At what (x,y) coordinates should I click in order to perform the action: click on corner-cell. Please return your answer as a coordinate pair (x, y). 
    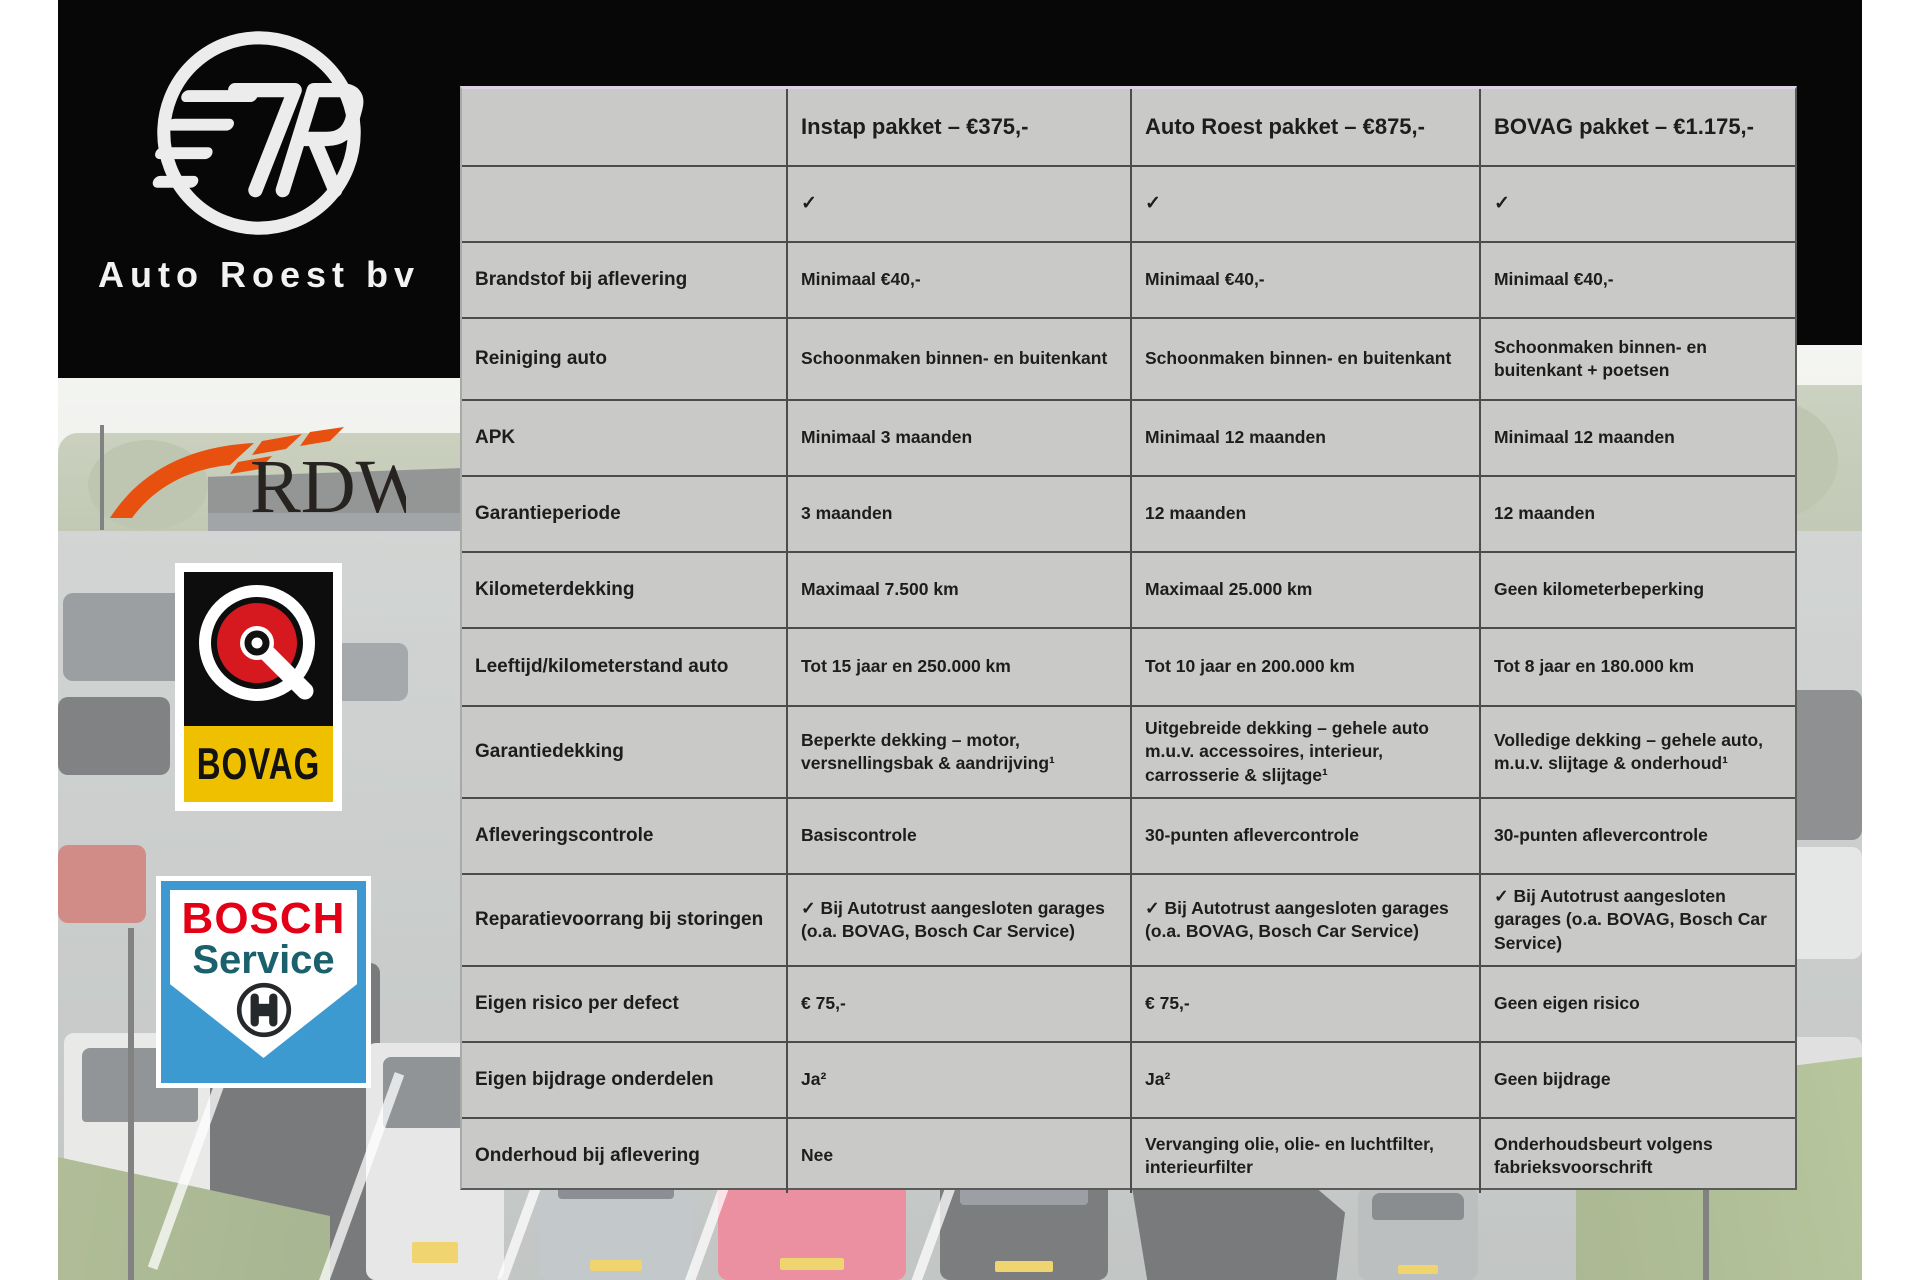
    Looking at the image, I should click on (624, 127).